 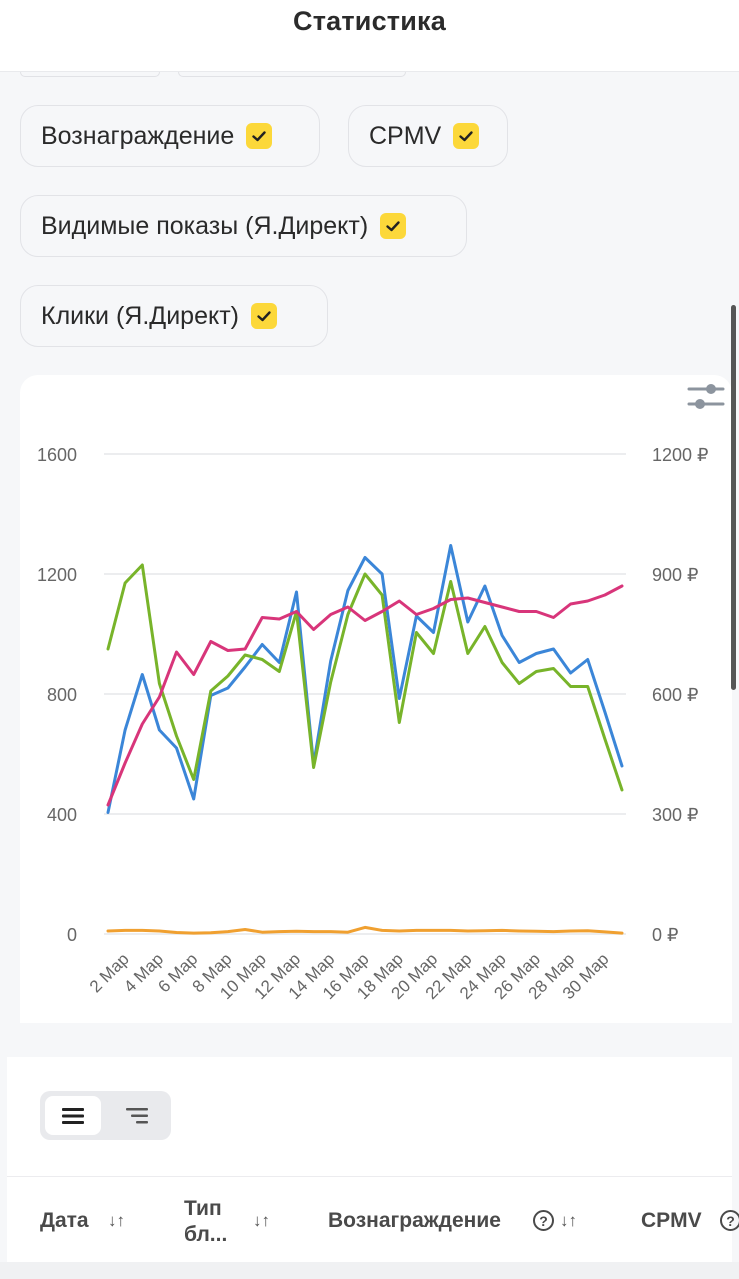 I want to click on y-right-tick-label: 600 ₽, so click(x=675, y=695).